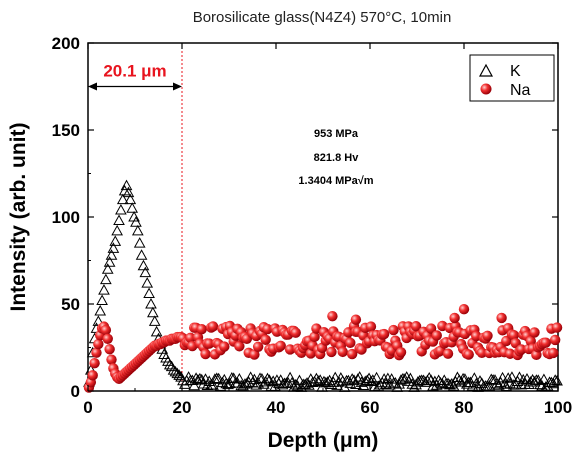 Image resolution: width=588 pixels, height=458 pixels. I want to click on stat-stress: 953 MPa, so click(336, 134).